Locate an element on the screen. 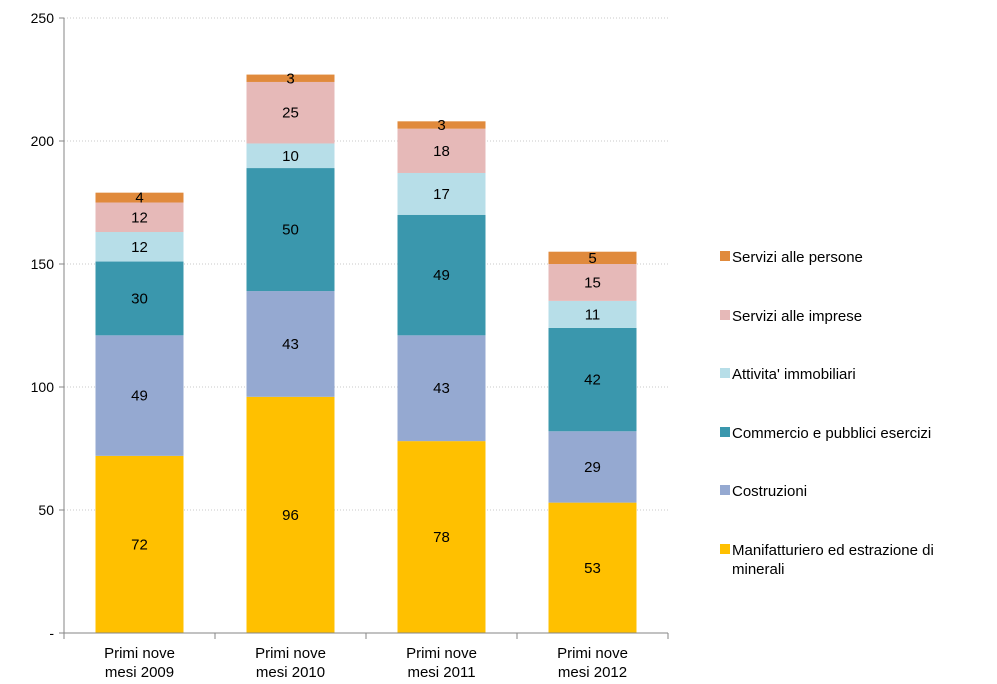 This screenshot has width=997, height=684. legend-label: Commercio e pubblici esercizi is located at coordinates (863, 433).